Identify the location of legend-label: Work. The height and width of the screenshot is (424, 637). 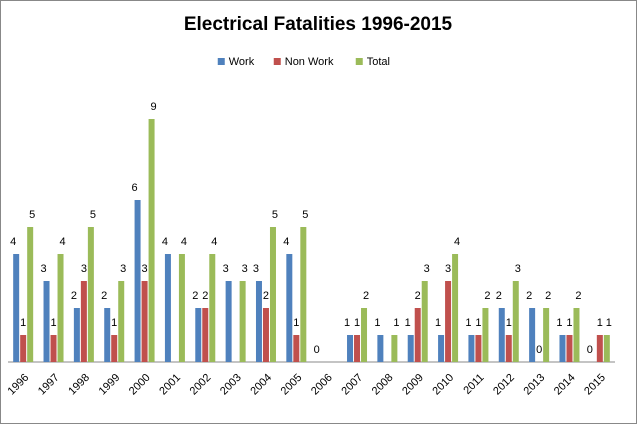
(242, 62).